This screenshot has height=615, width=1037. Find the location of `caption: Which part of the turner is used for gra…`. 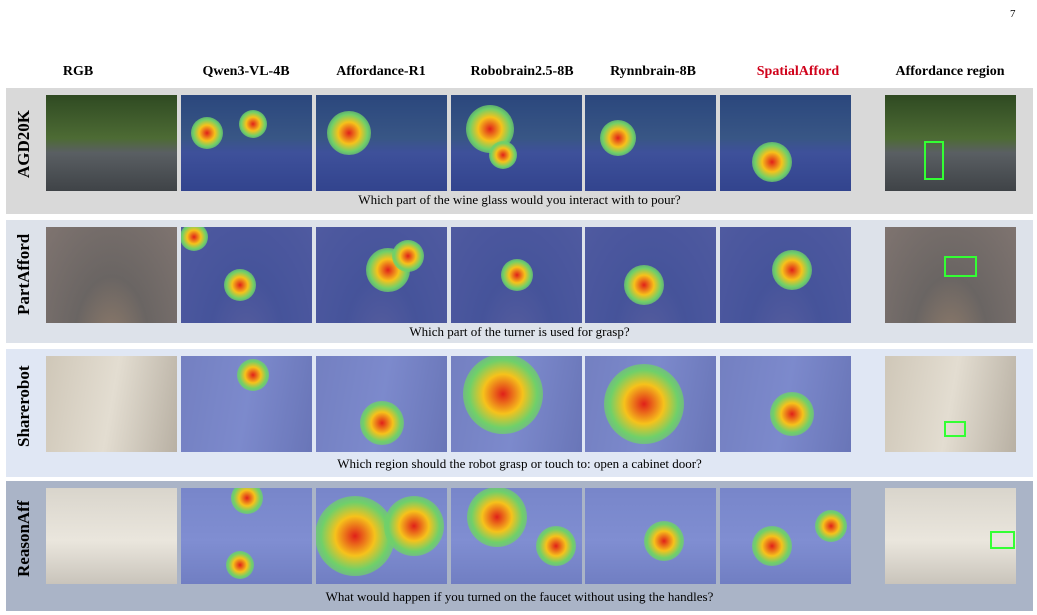

caption: Which part of the turner is used for gra… is located at coordinates (519, 331).